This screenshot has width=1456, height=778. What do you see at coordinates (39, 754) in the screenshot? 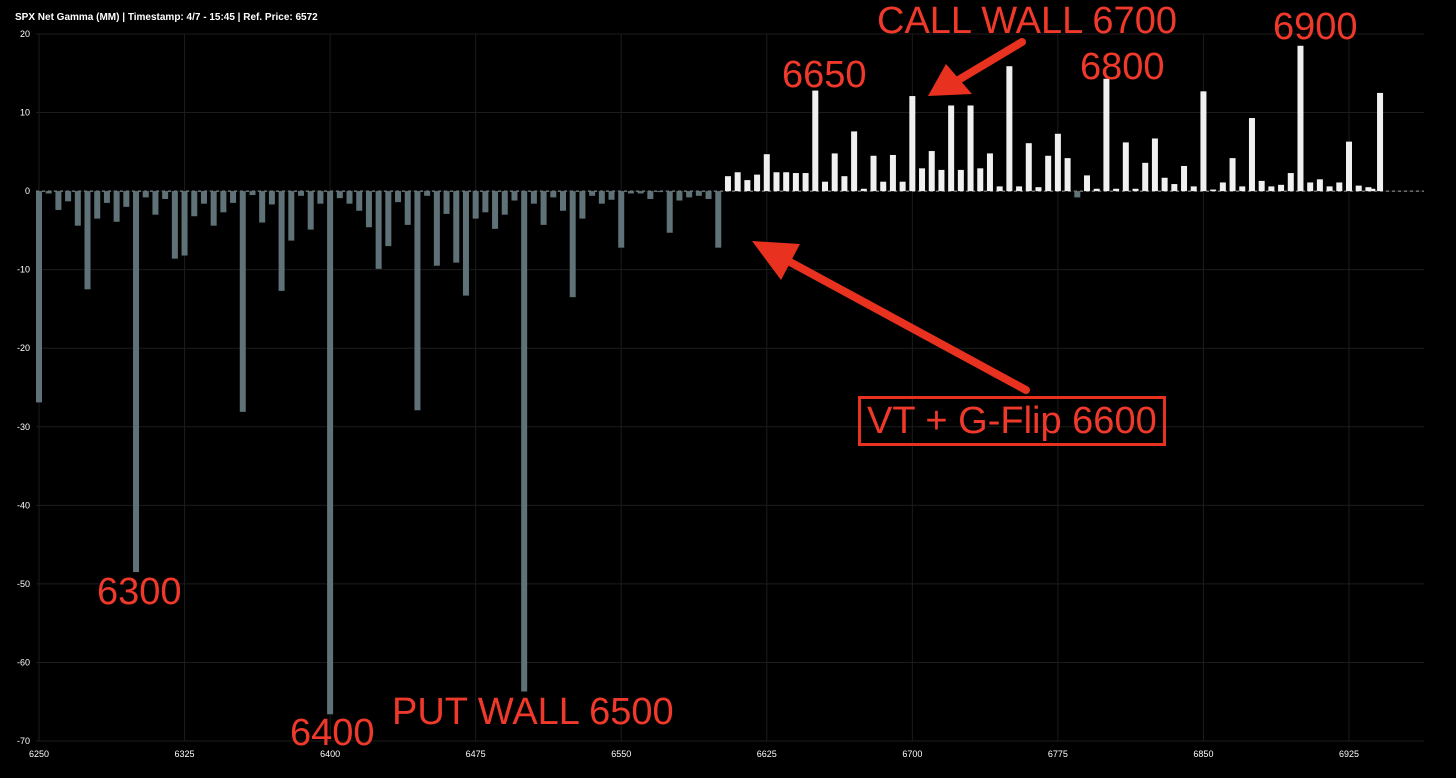
I see `x-tick-label: 6250` at bounding box center [39, 754].